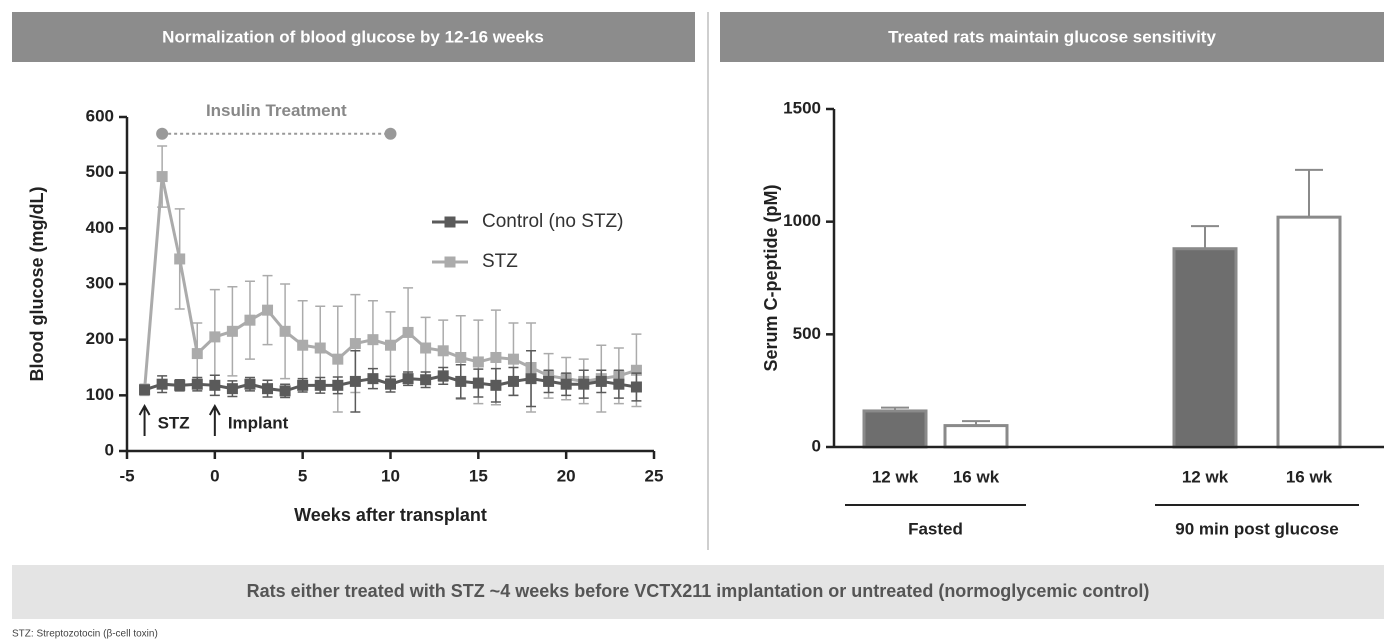  What do you see at coordinates (100, 338) in the screenshot?
I see `y-tick-label: 200` at bounding box center [100, 338].